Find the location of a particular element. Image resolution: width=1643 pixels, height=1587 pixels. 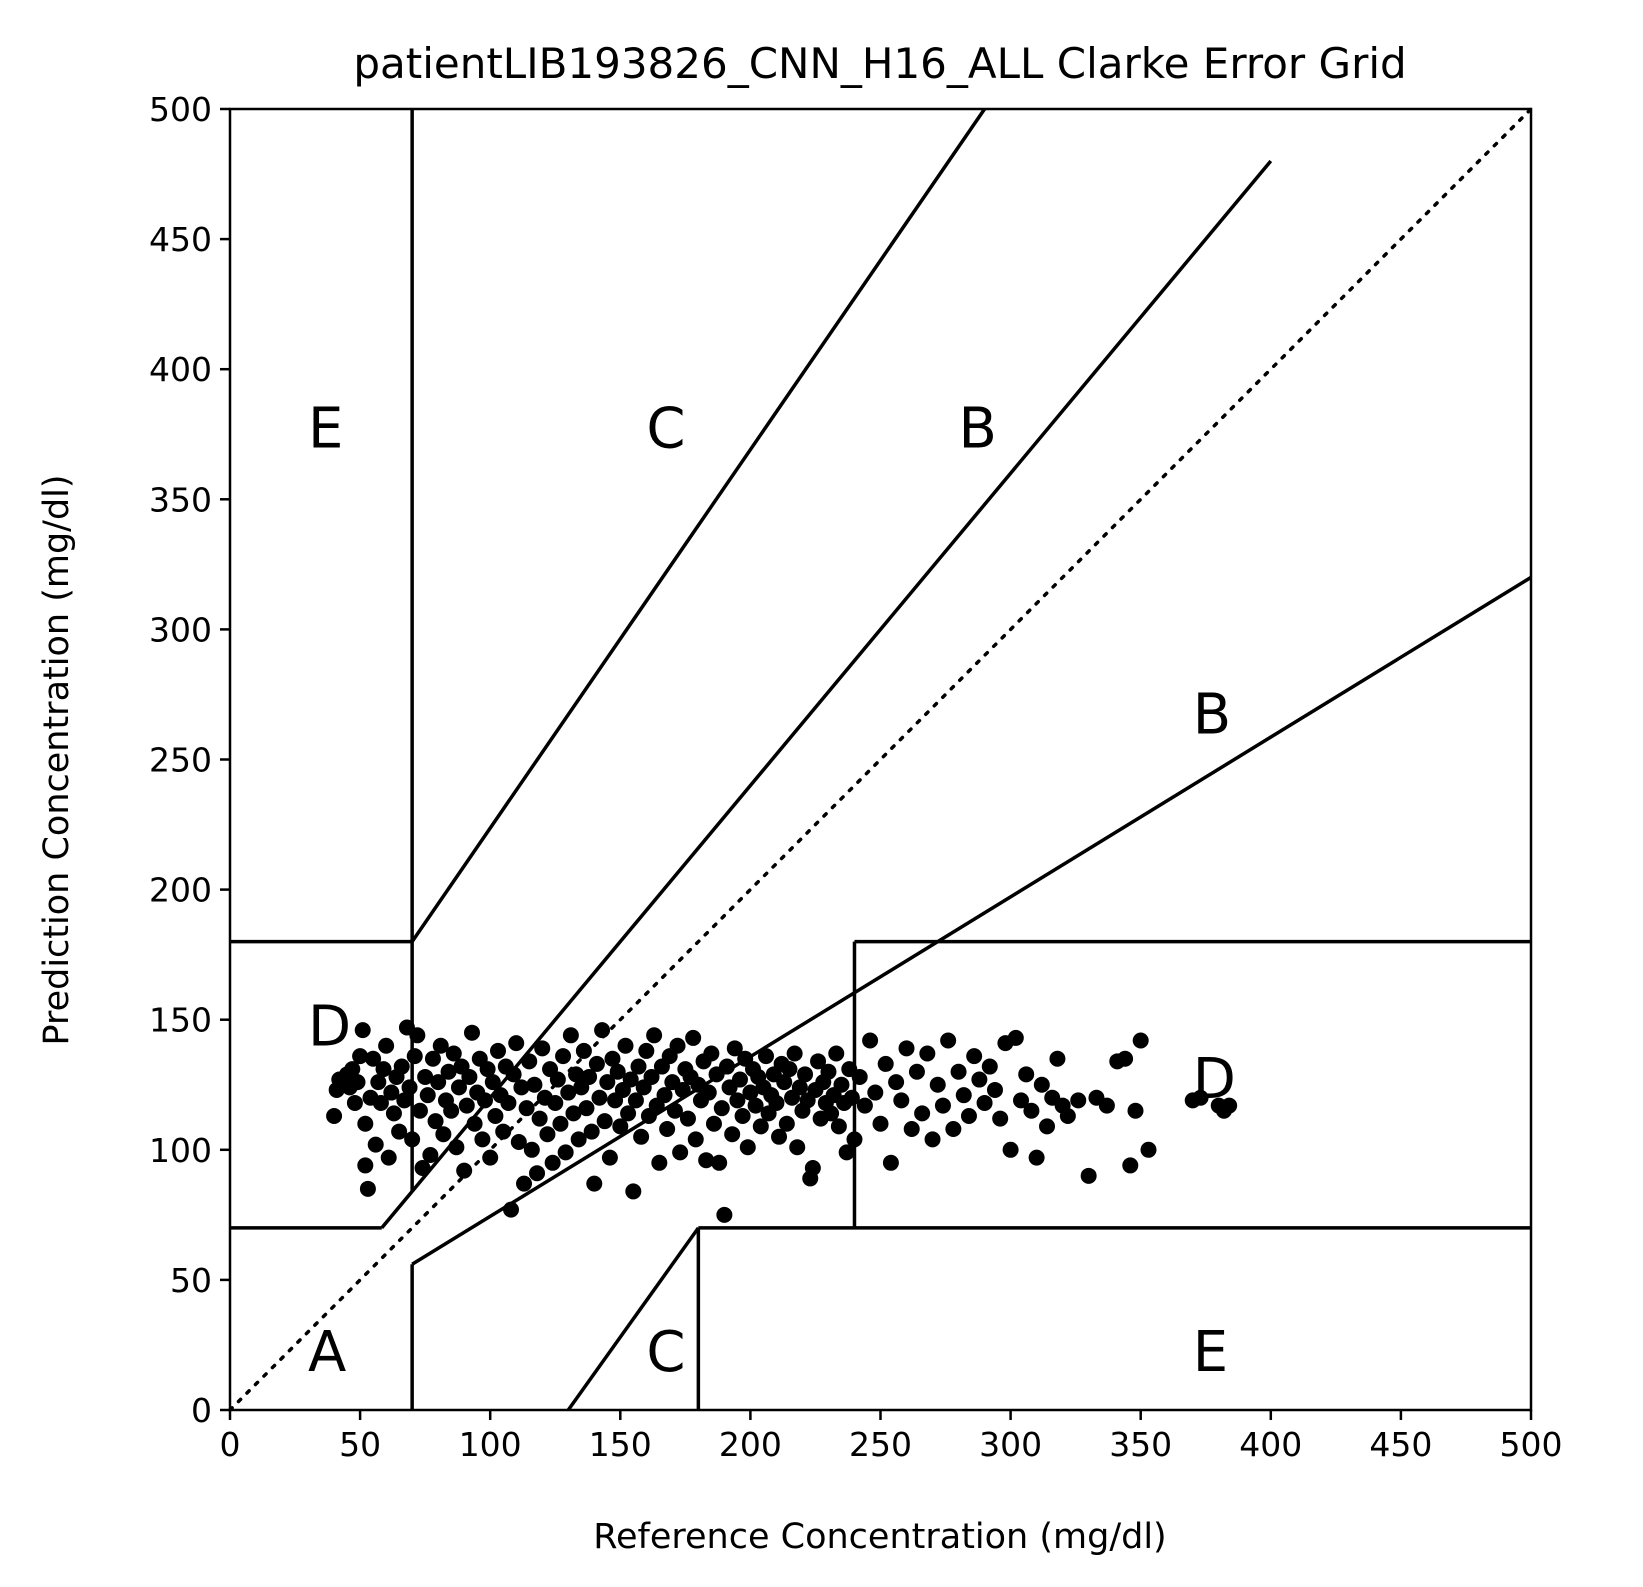

y-tick-label: 50 is located at coordinates (191, 1280).